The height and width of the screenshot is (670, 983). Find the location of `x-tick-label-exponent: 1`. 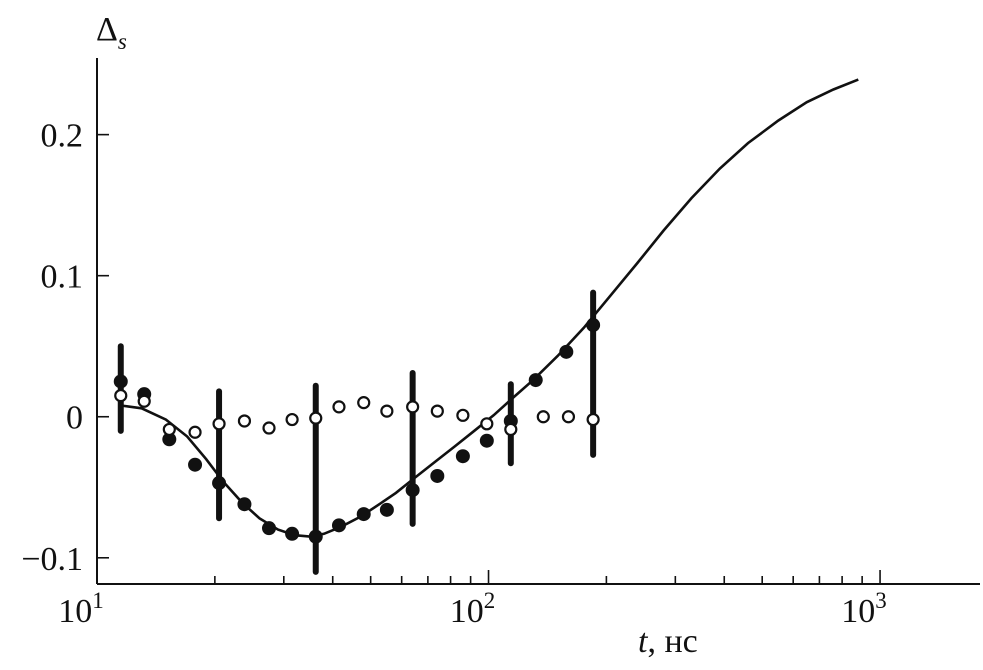

x-tick-label-exponent: 1 is located at coordinates (98, 600).